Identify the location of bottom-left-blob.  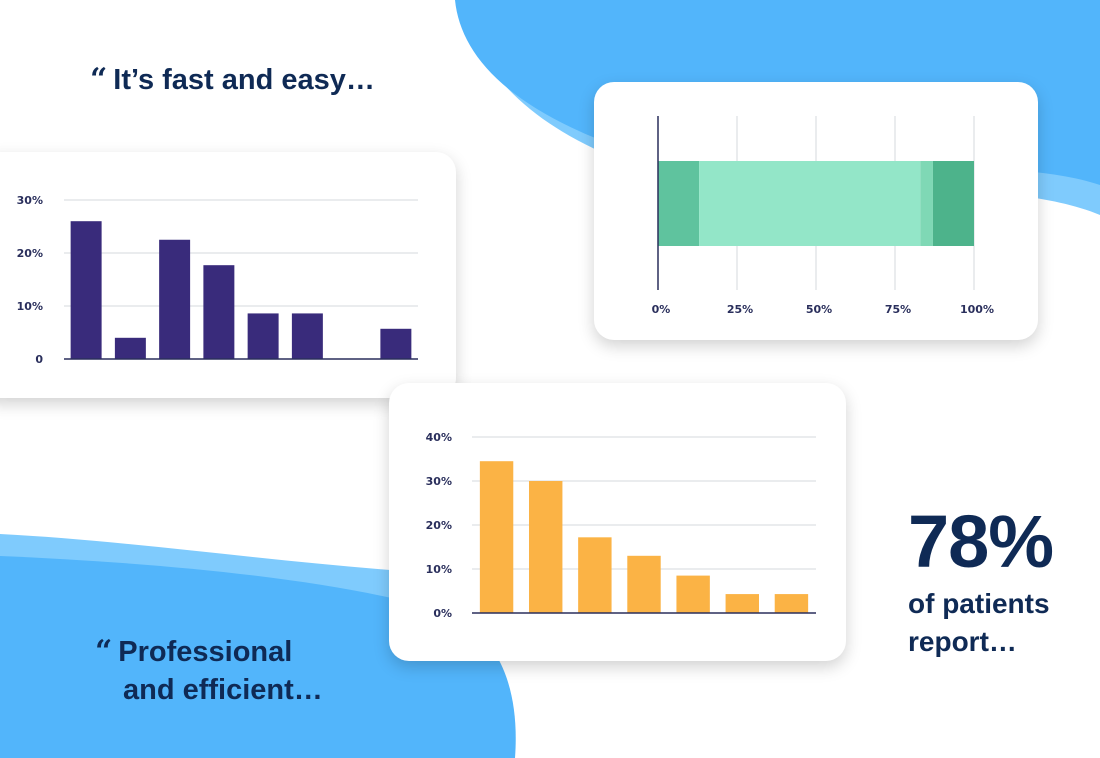
(258, 657).